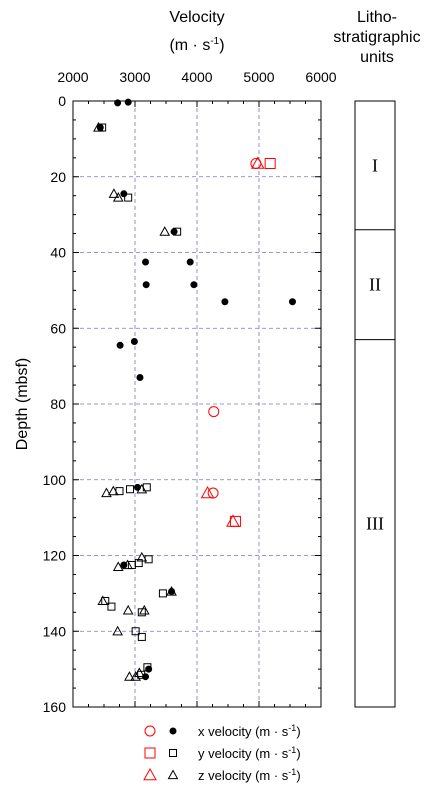  Describe the element at coordinates (58, 177) in the screenshot. I see `y-tick-label: 20` at that location.